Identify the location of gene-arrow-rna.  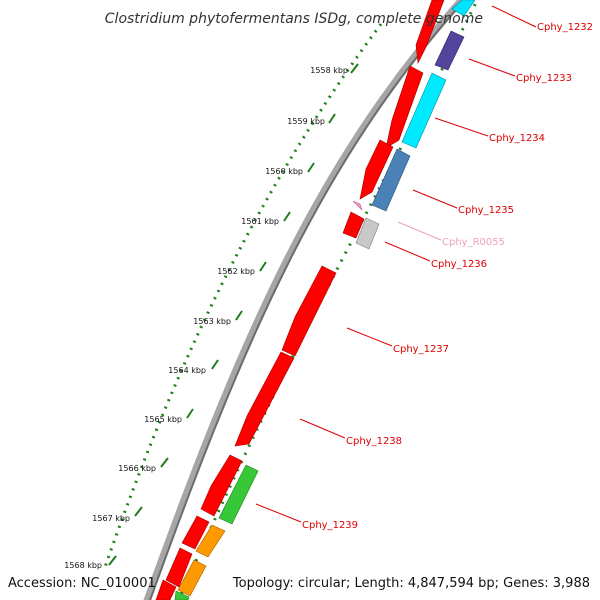
(357, 205).